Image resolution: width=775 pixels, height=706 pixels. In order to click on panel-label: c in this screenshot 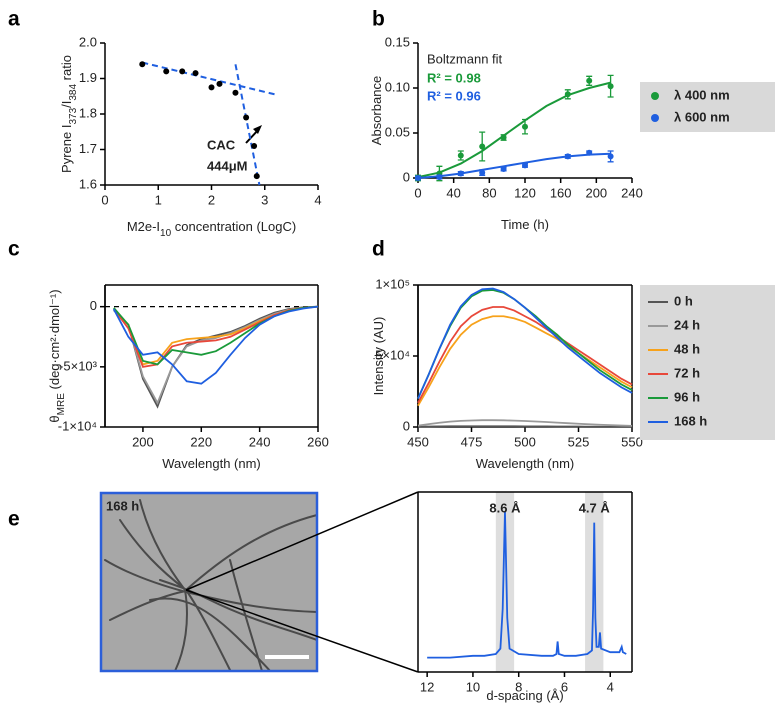, I will do `click(14, 249)`.